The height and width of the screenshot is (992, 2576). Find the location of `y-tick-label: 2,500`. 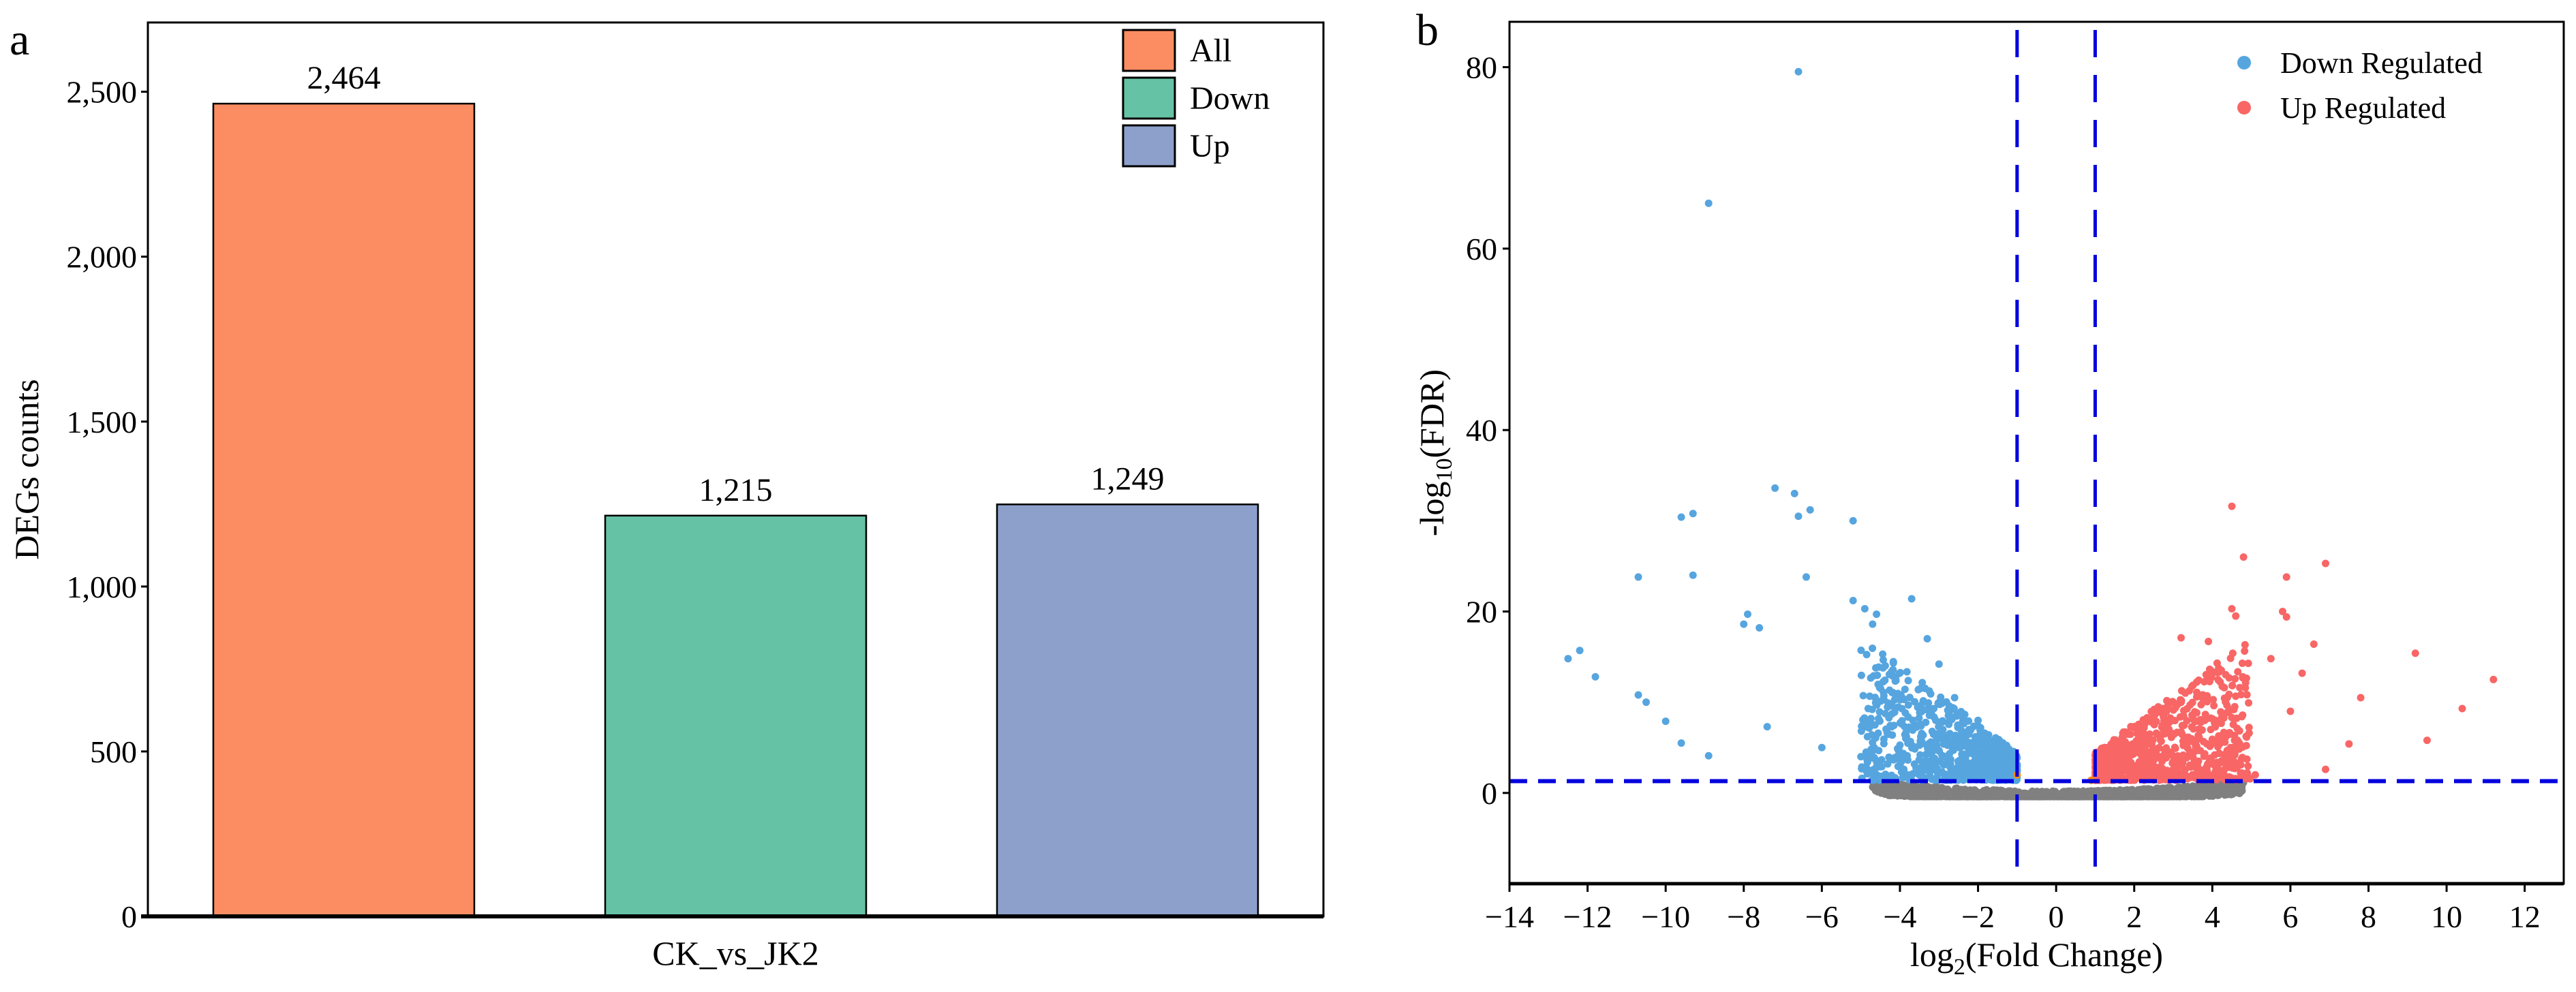

y-tick-label: 2,500 is located at coordinates (102, 93).